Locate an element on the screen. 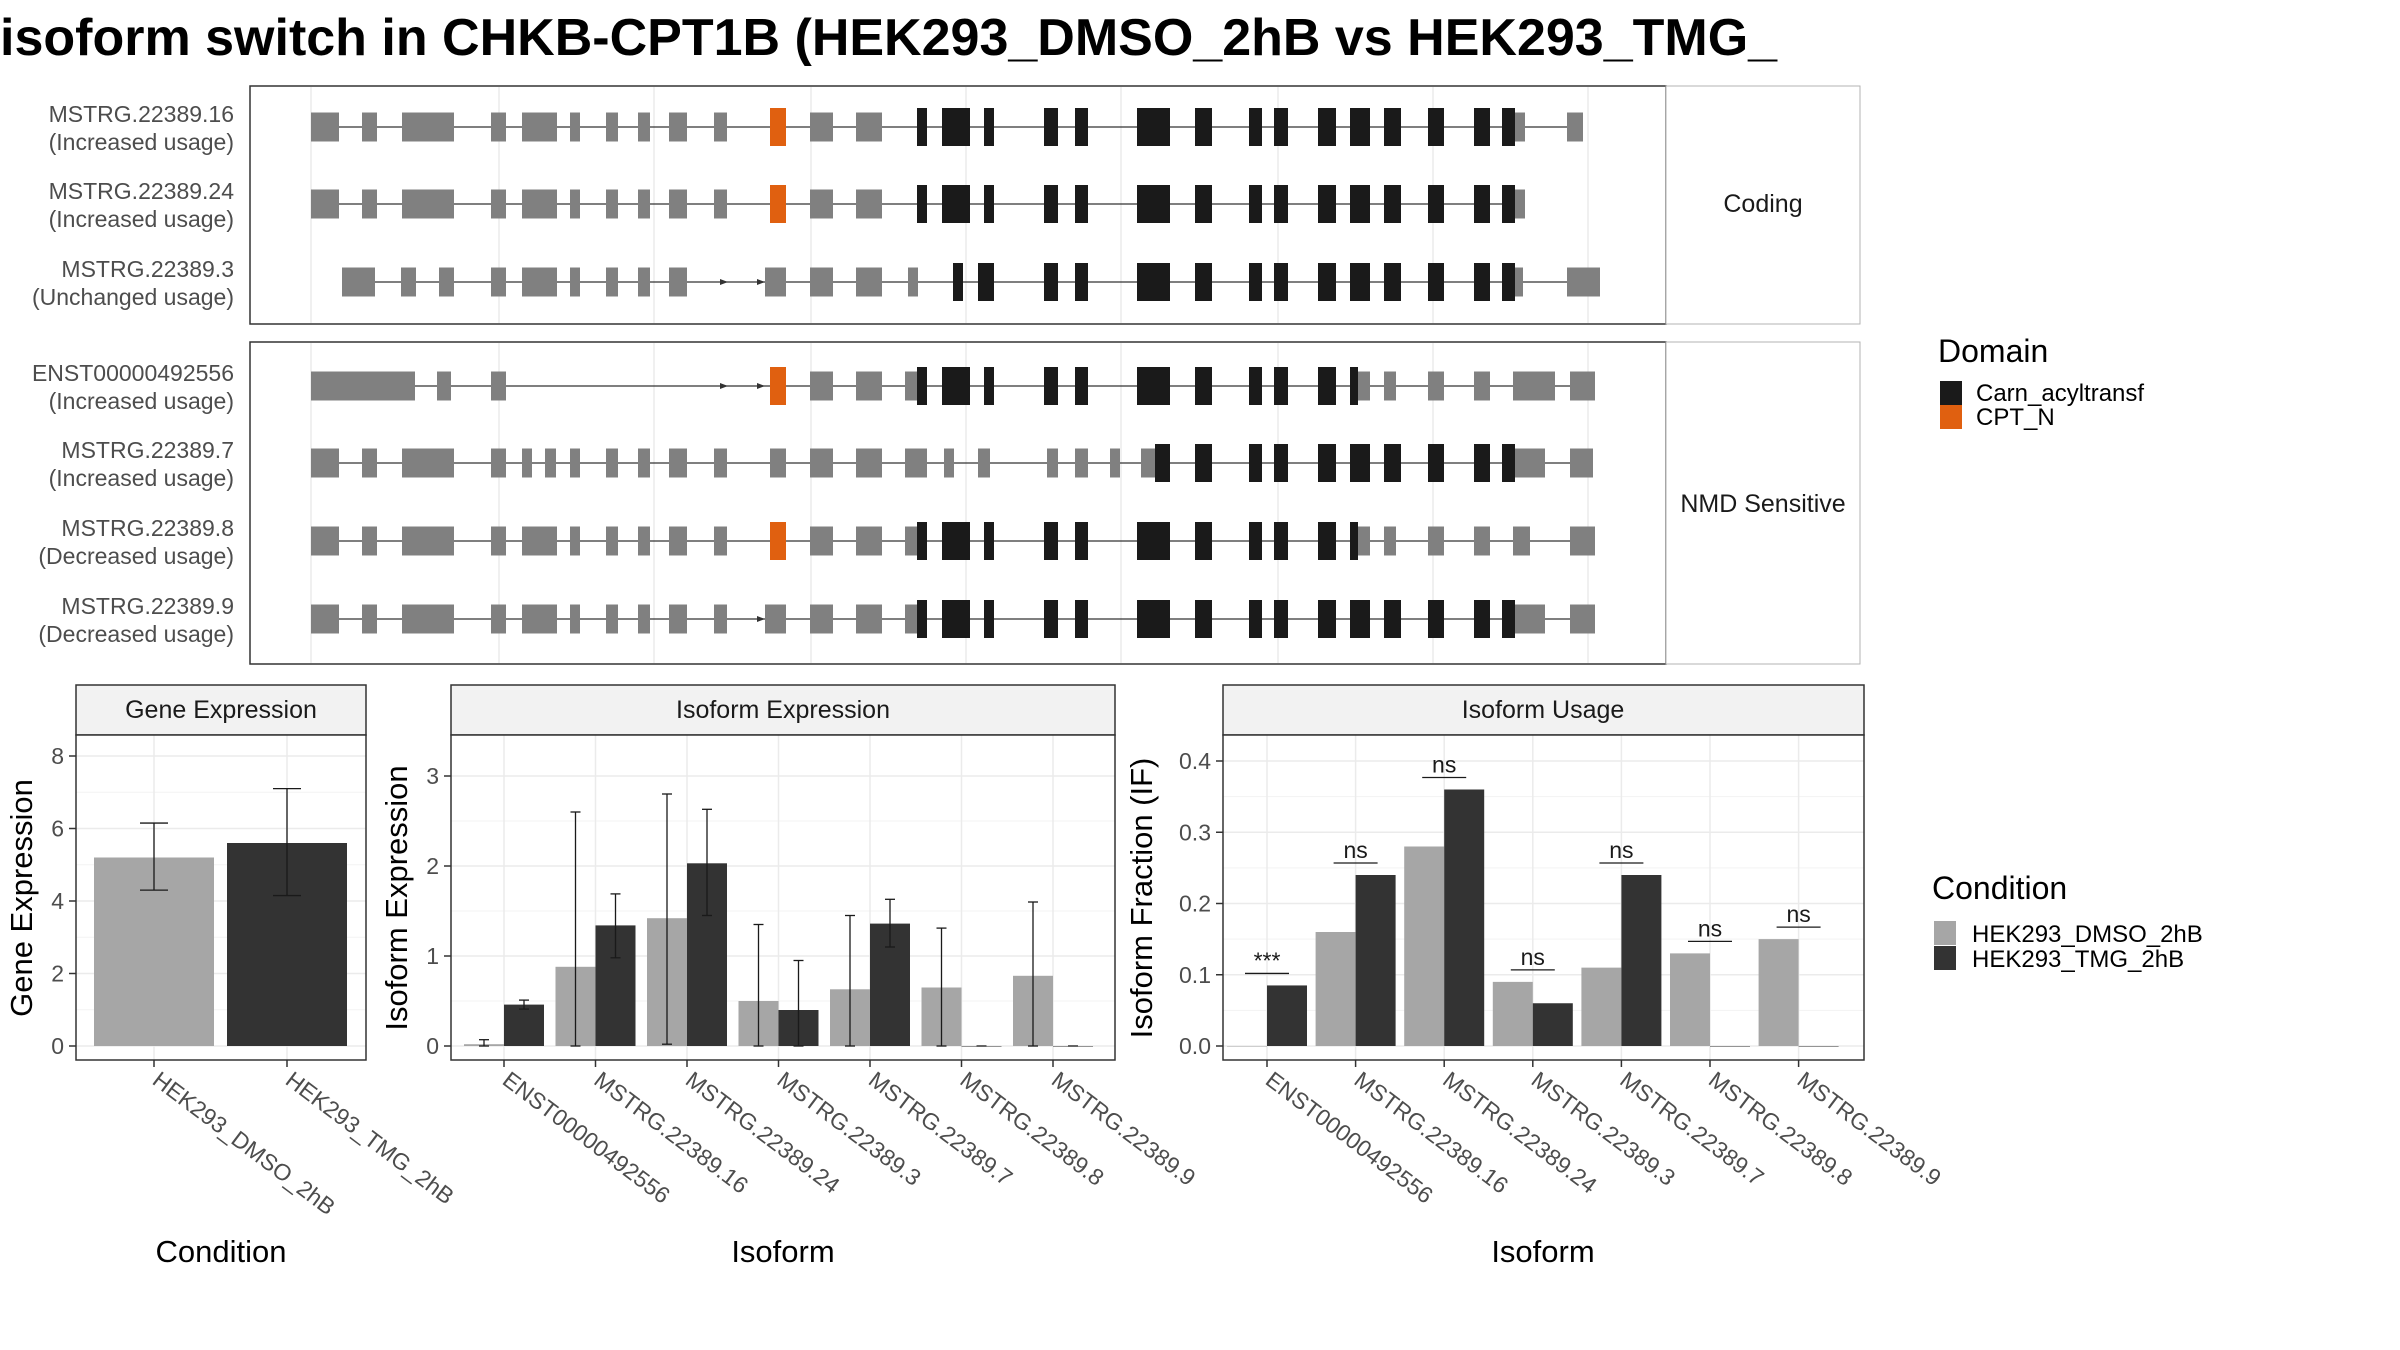 This screenshot has height=1350, width=2400. transcript-usage-status: (Increased usage) is located at coordinates (141, 478).